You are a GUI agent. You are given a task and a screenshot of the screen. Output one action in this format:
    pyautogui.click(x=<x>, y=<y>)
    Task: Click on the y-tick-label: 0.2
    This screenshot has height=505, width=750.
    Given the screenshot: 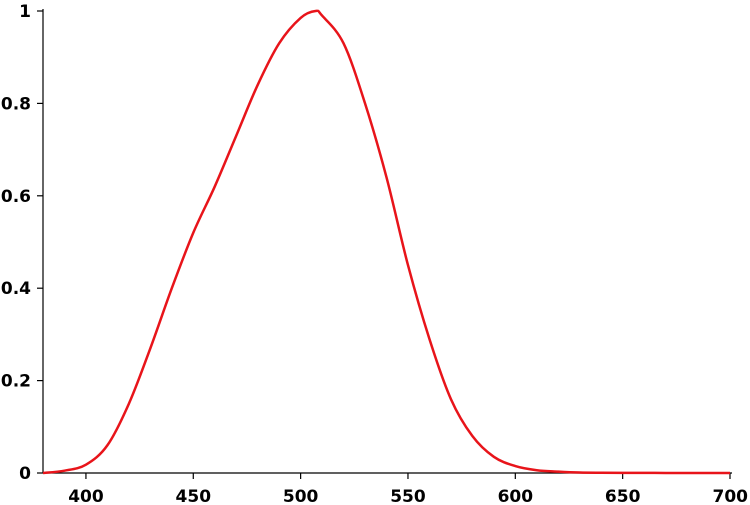 What is the action you would take?
    pyautogui.click(x=16, y=382)
    